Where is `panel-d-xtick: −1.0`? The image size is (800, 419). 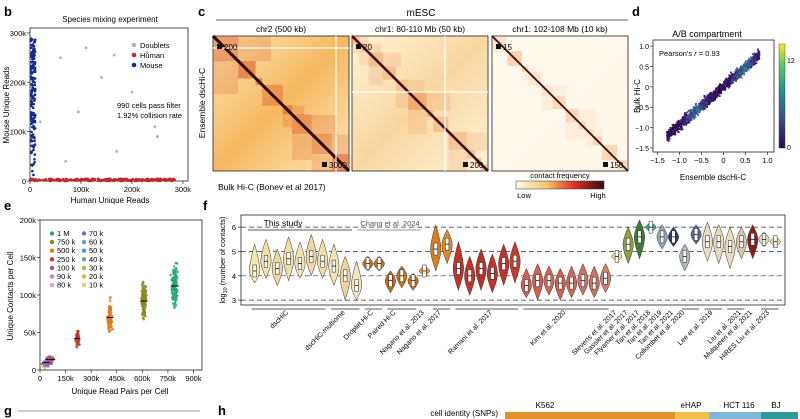 panel-d-xtick: −1.0 is located at coordinates (679, 160).